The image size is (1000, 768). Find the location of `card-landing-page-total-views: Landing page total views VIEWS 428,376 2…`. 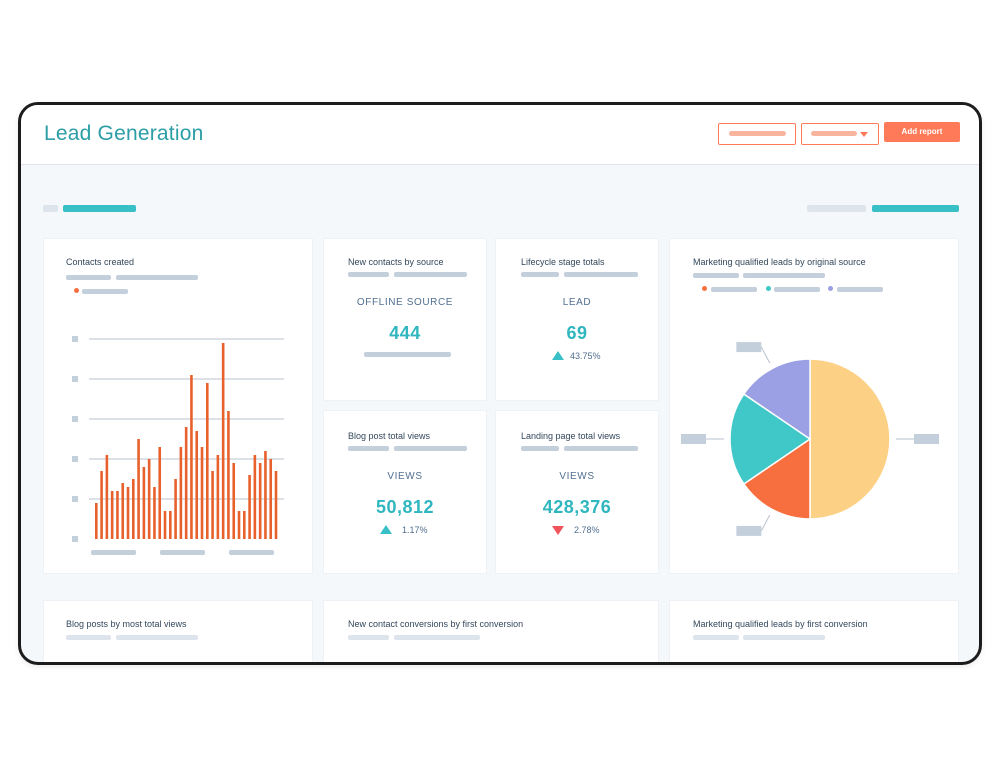

card-landing-page-total-views: Landing page total views VIEWS 428,376 2… is located at coordinates (577, 492).